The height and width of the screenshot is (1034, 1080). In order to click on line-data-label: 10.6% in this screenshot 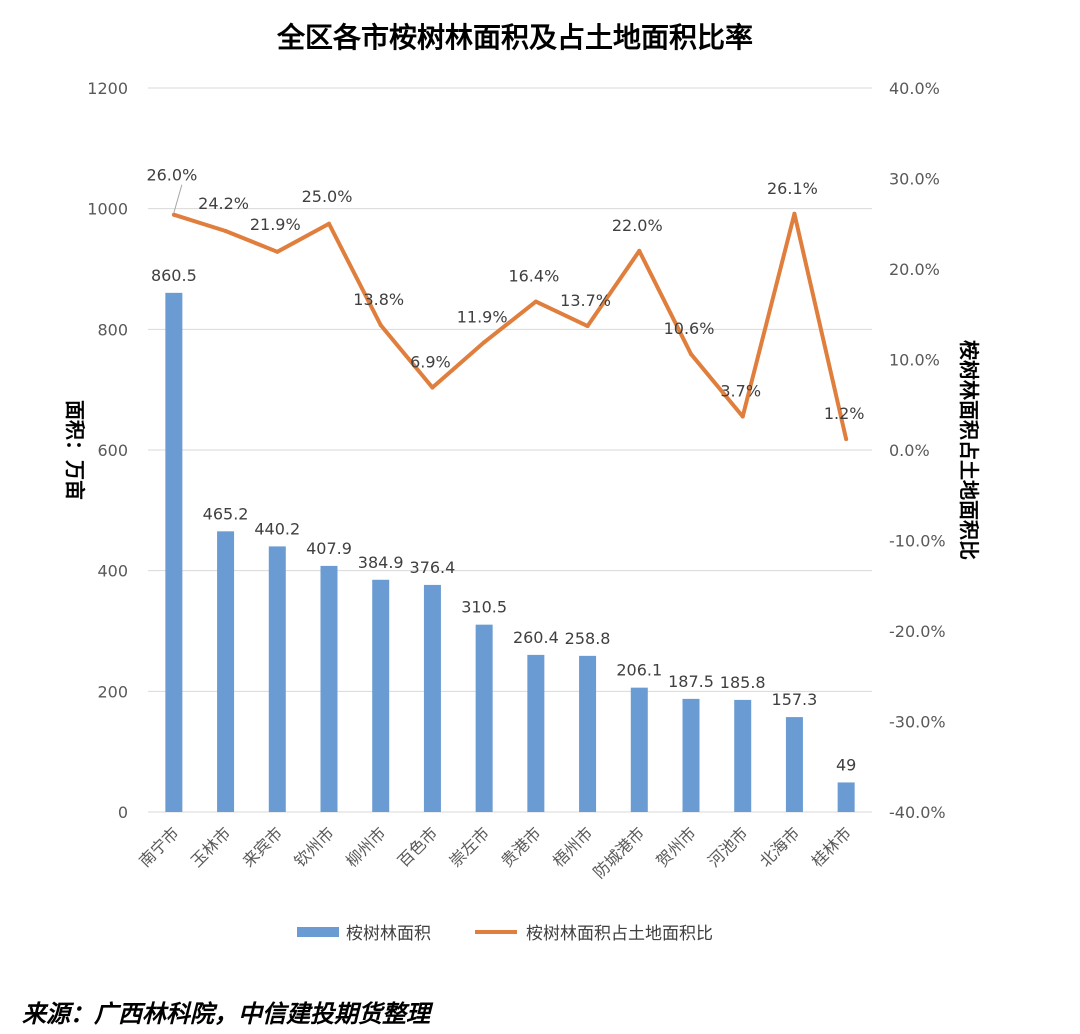, I will do `click(689, 328)`.